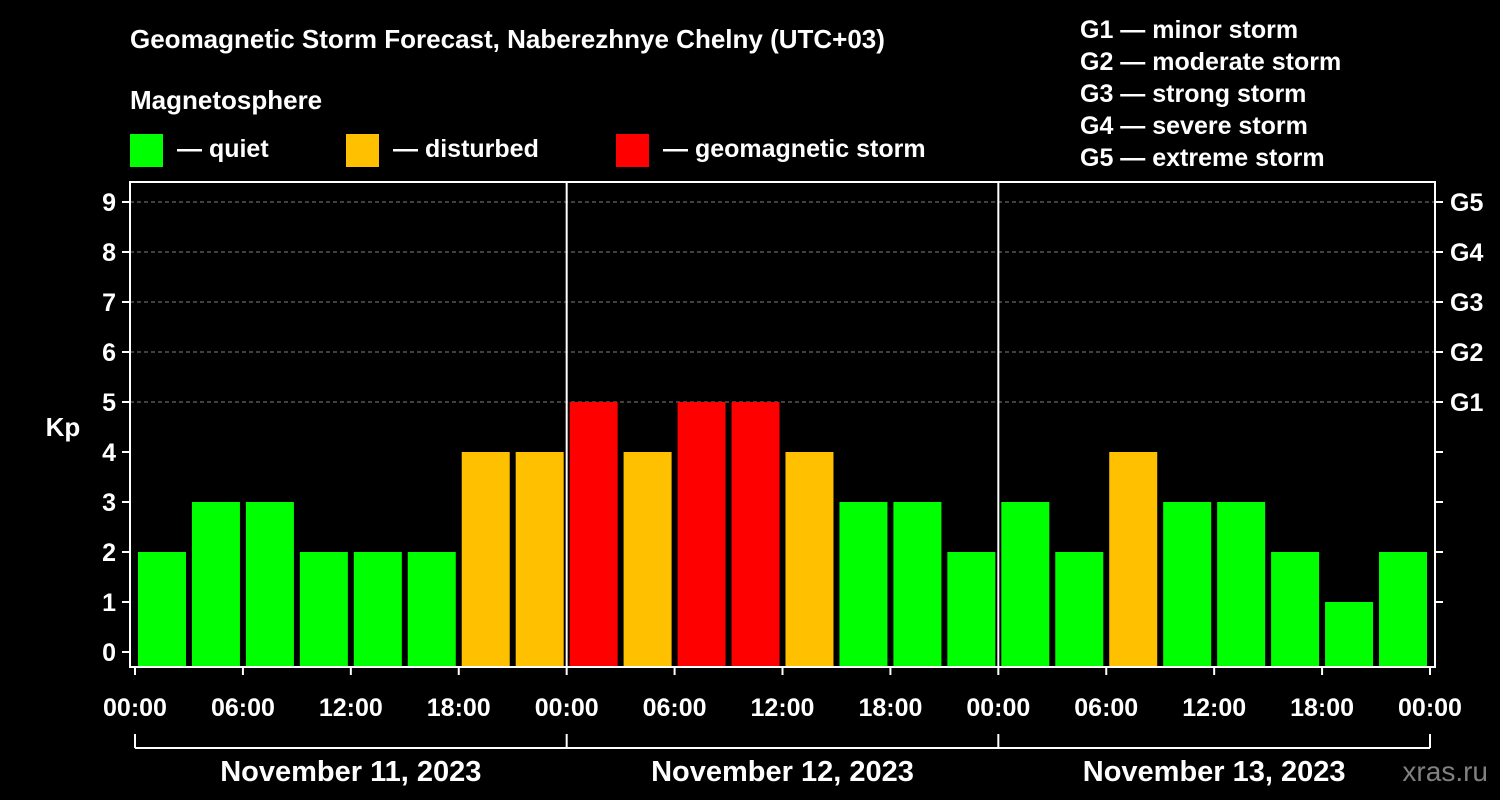 This screenshot has height=800, width=1500. What do you see at coordinates (109, 353) in the screenshot?
I see `y-tick-label: 6` at bounding box center [109, 353].